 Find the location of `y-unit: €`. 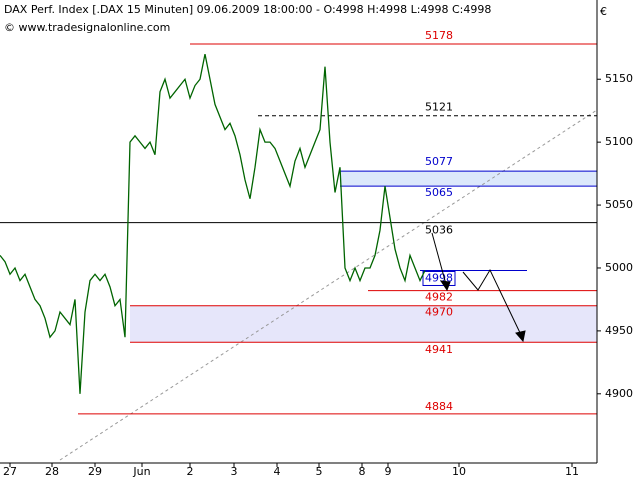

y-unit: € is located at coordinates (603, 11).